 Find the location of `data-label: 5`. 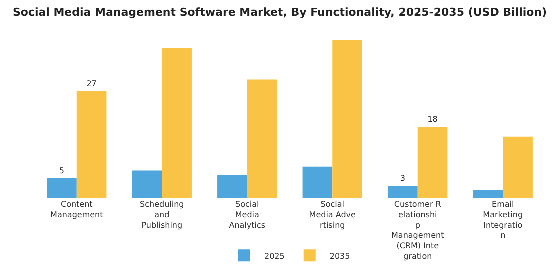

data-label: 5 is located at coordinates (62, 171).